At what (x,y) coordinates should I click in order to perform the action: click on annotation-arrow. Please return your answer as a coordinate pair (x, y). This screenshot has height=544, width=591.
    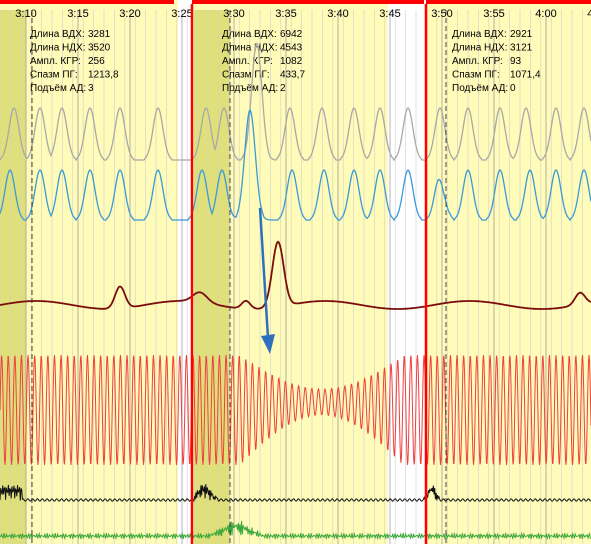
    Looking at the image, I should click on (264, 273).